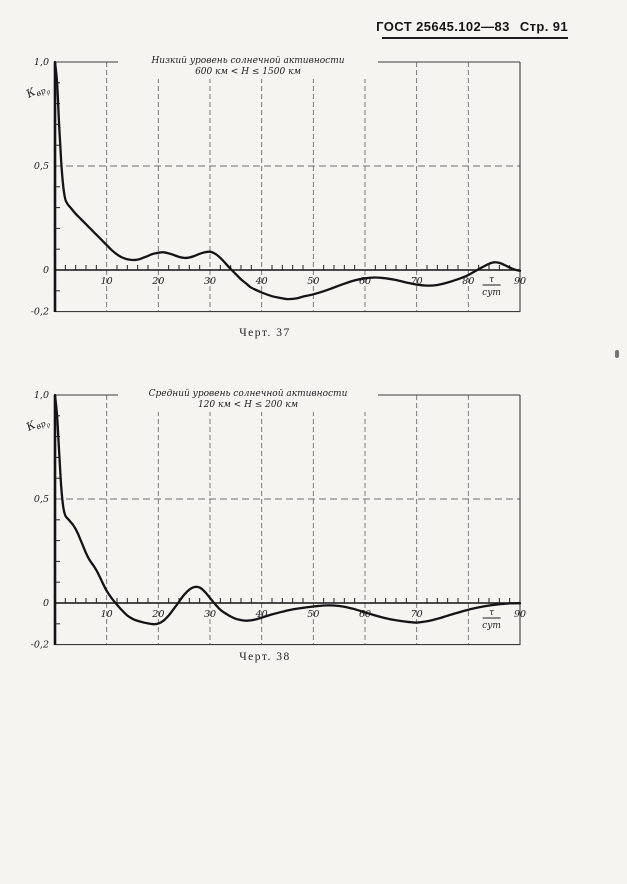  What do you see at coordinates (468, 281) in the screenshot?
I see `svg-text: 80` at bounding box center [468, 281].